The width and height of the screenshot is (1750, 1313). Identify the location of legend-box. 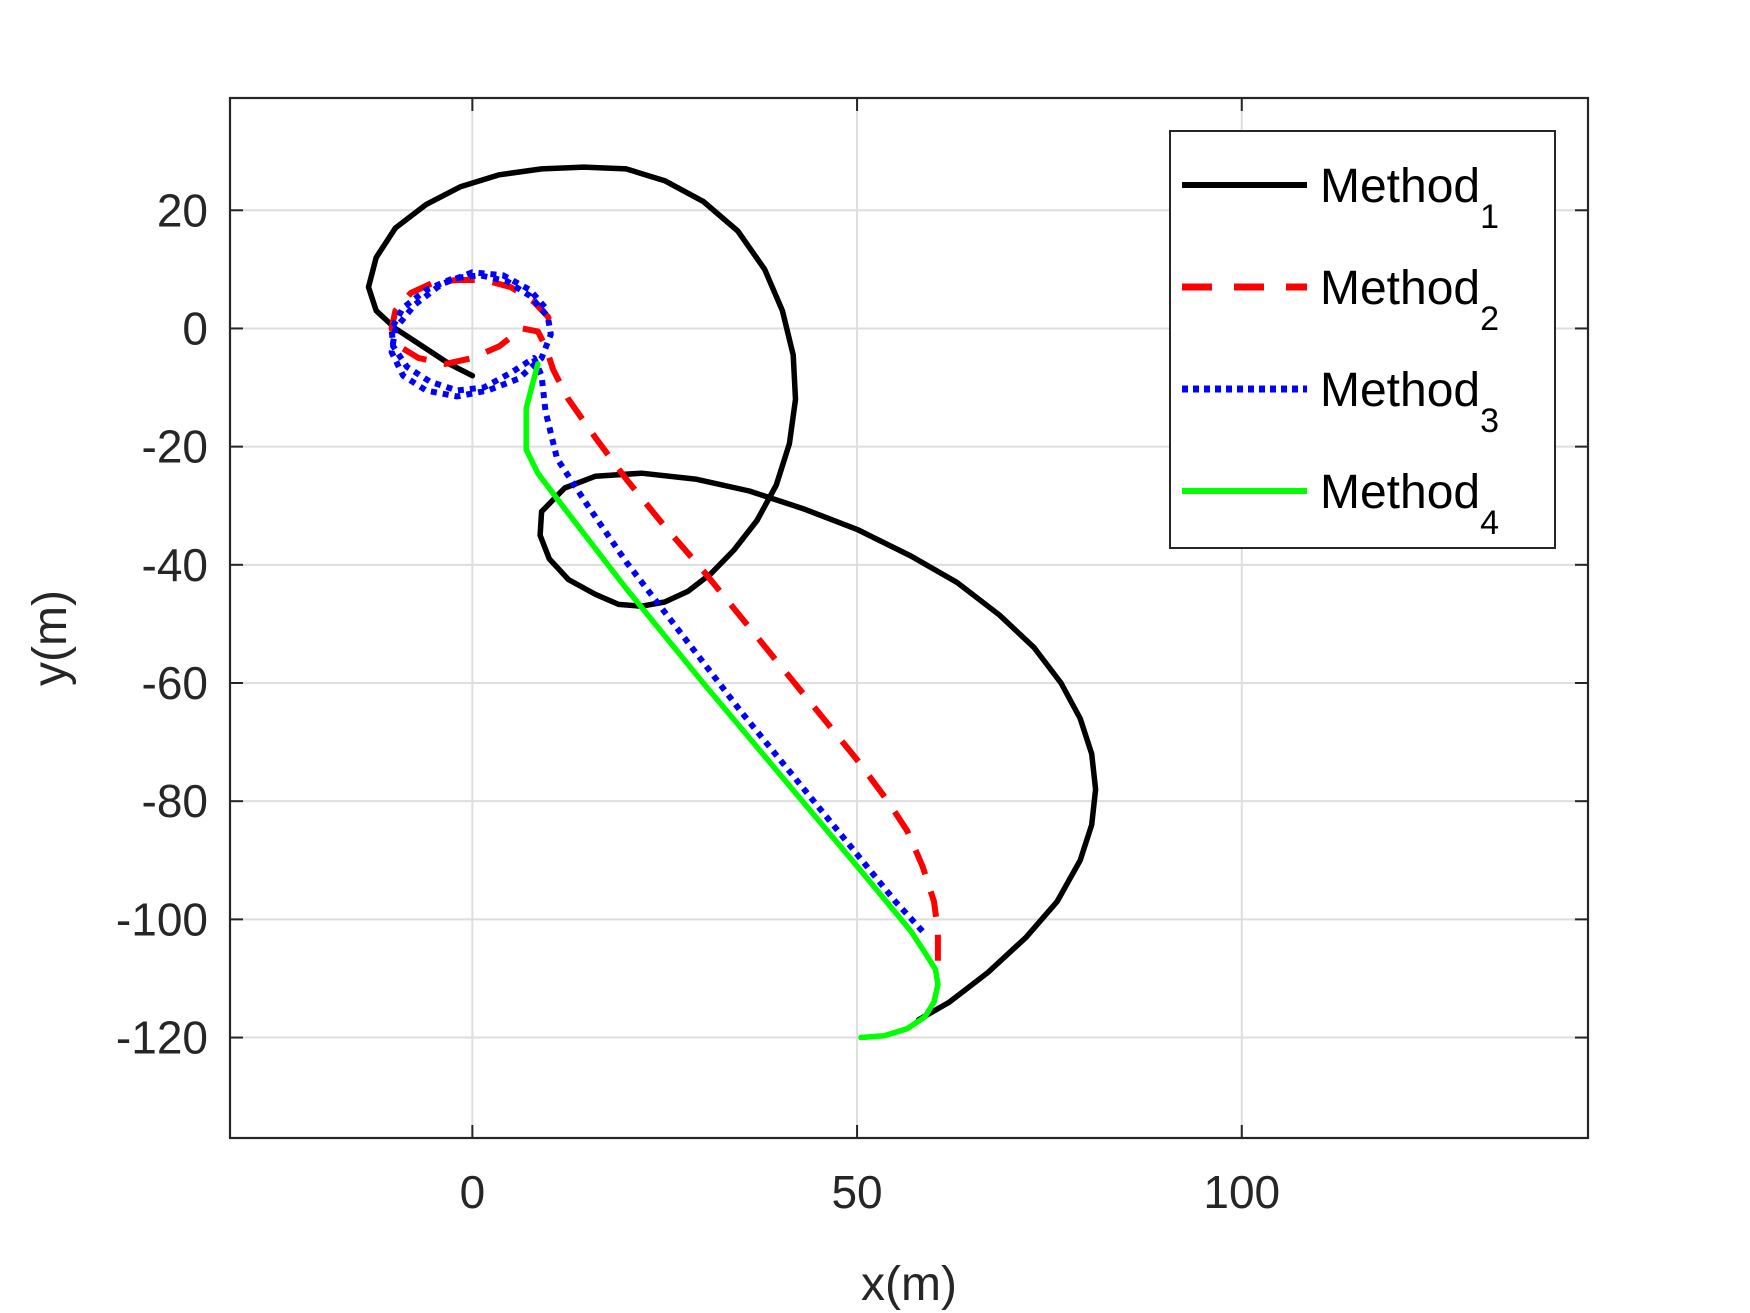
(1362, 339).